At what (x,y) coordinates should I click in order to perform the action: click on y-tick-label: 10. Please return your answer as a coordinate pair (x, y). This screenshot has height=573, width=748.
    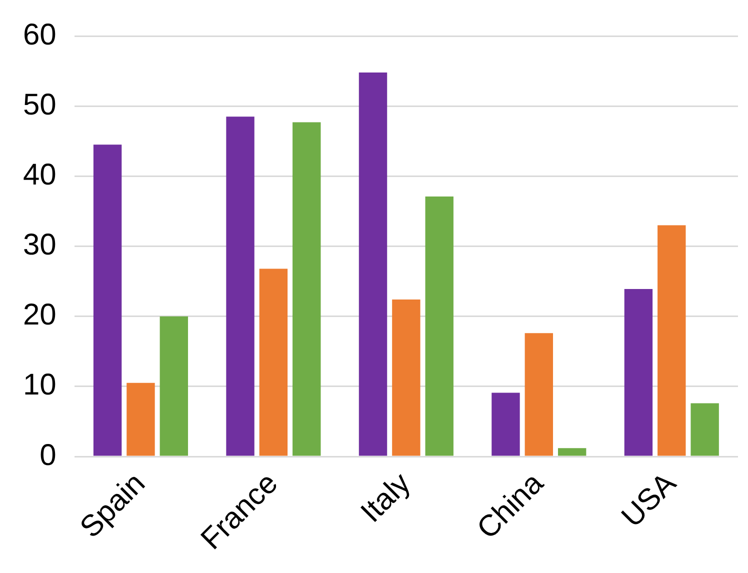
    Looking at the image, I should click on (39, 385).